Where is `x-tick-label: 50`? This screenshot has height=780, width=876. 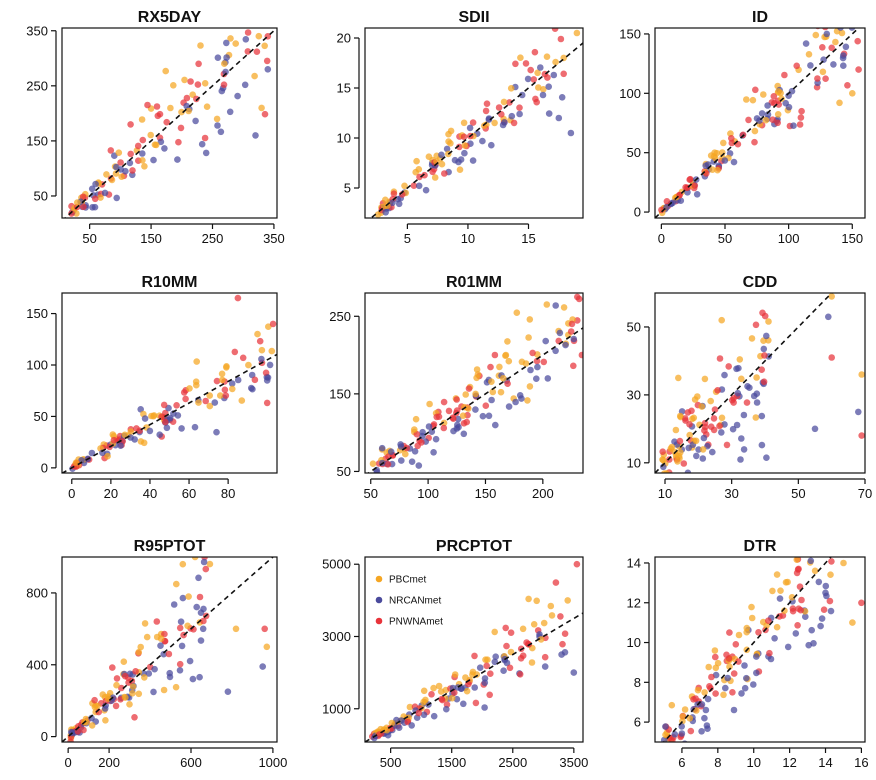
x-tick-label: 50 is located at coordinates (798, 493).